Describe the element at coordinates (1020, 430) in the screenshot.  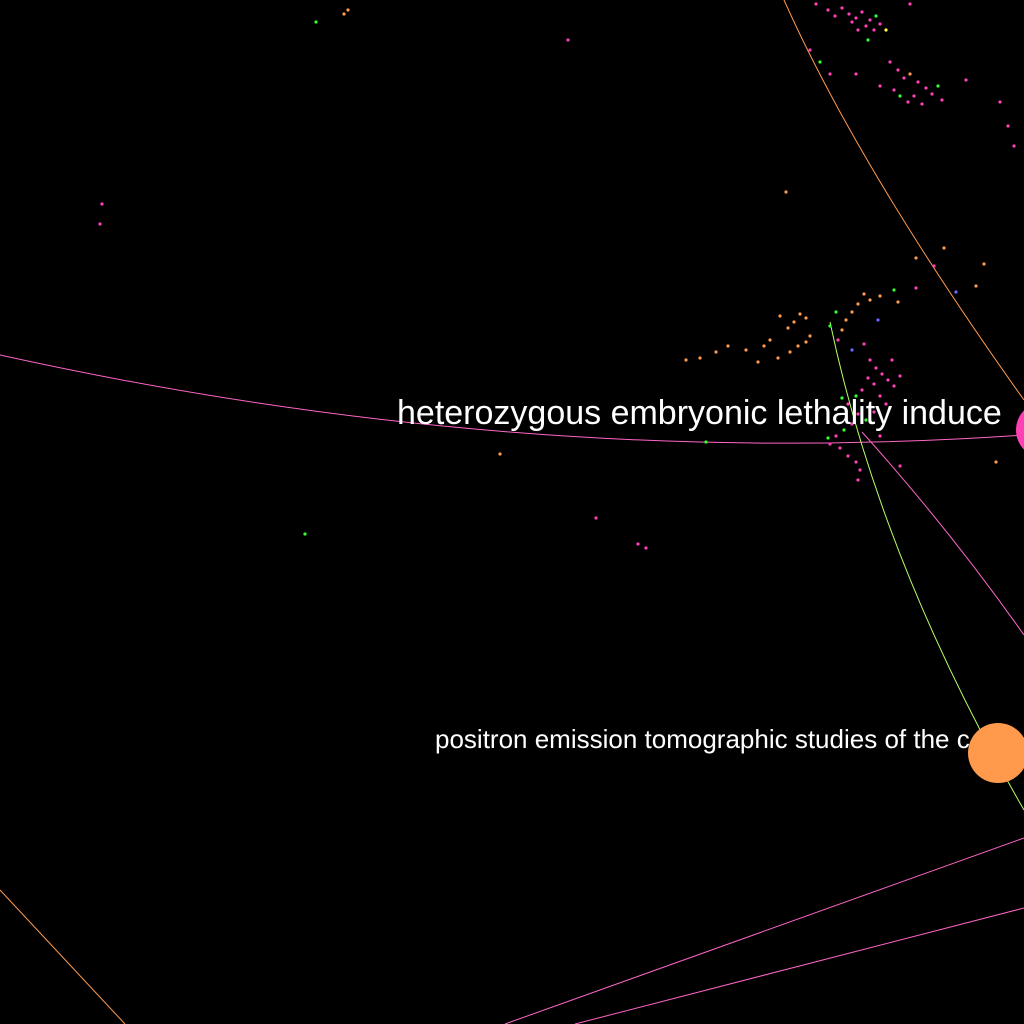
I see `node-heterozygous-embryonic-lethality` at that location.